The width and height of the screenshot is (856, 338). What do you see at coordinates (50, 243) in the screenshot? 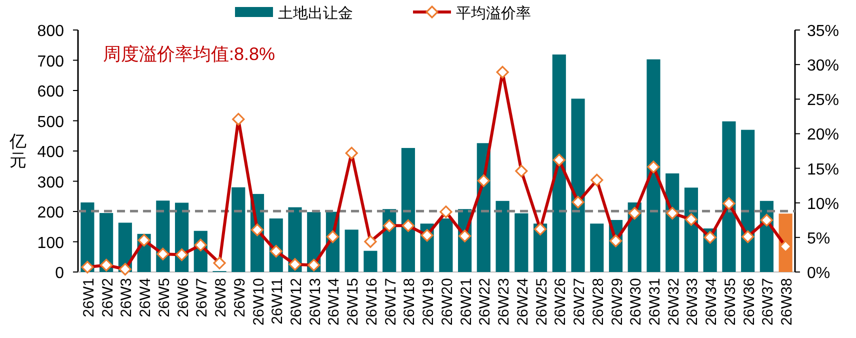
I see `y-tick-label: 100` at bounding box center [50, 243].